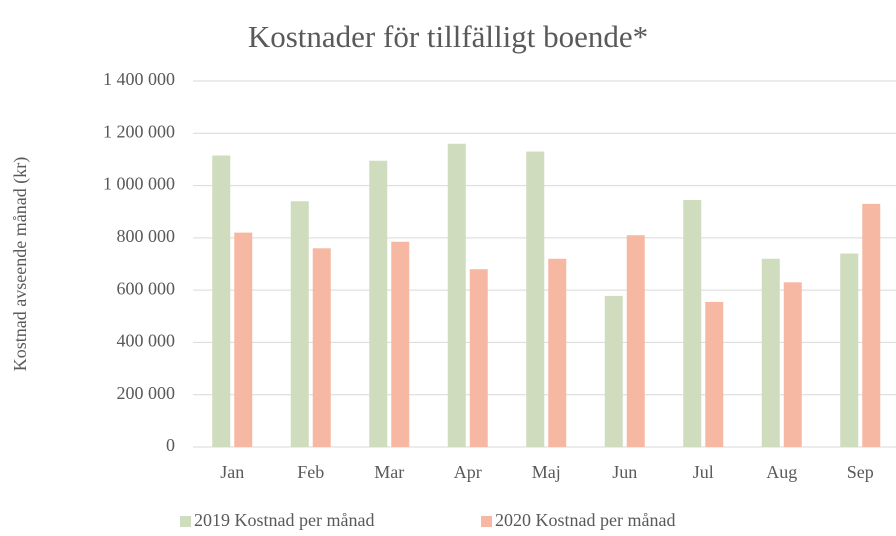  Describe the element at coordinates (170, 445) in the screenshot. I see `y-tick-label: 0` at that location.